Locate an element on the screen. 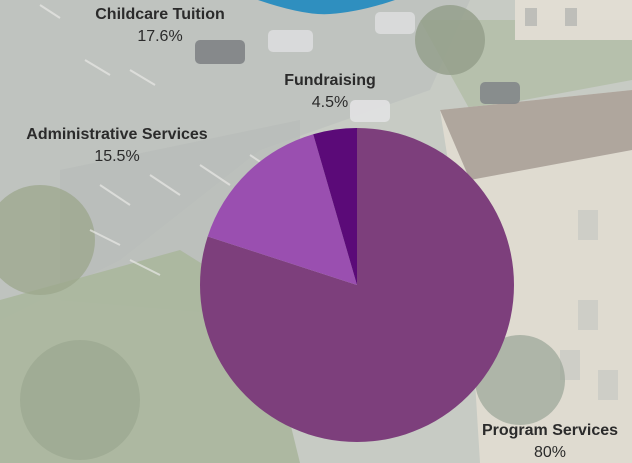 Image resolution: width=632 pixels, height=463 pixels. slice-fundraising is located at coordinates (335, 206).